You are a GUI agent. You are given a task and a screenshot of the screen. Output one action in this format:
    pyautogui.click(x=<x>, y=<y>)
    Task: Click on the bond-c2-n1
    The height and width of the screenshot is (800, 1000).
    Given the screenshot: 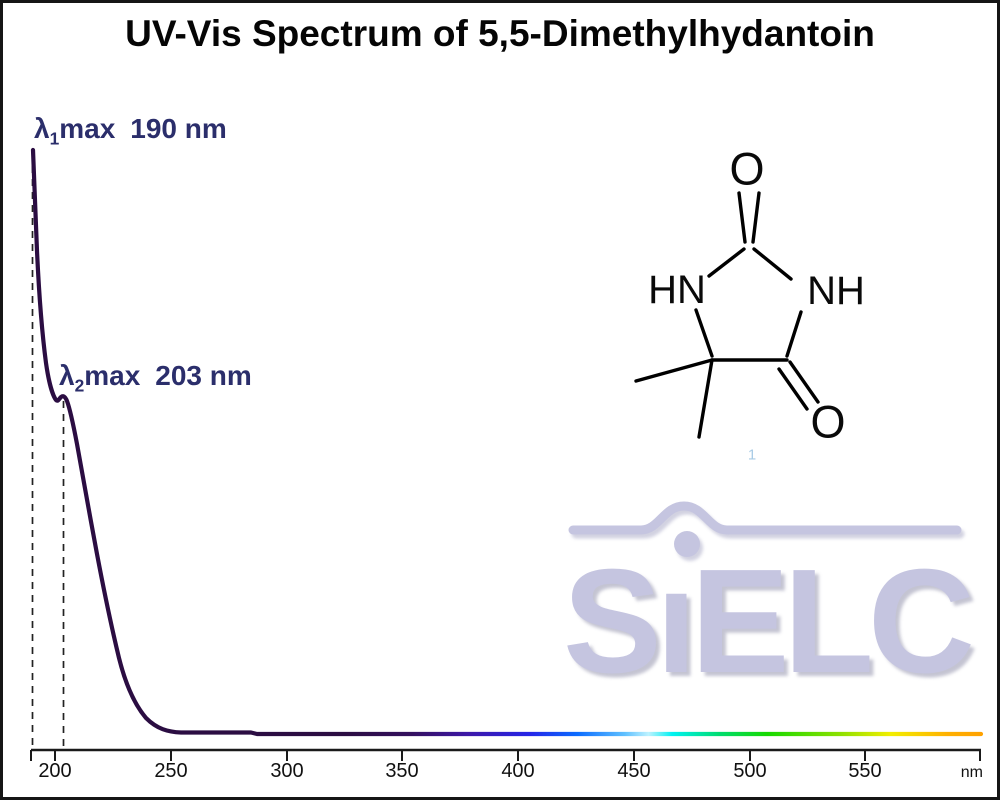 What is the action you would take?
    pyautogui.click(x=726, y=262)
    